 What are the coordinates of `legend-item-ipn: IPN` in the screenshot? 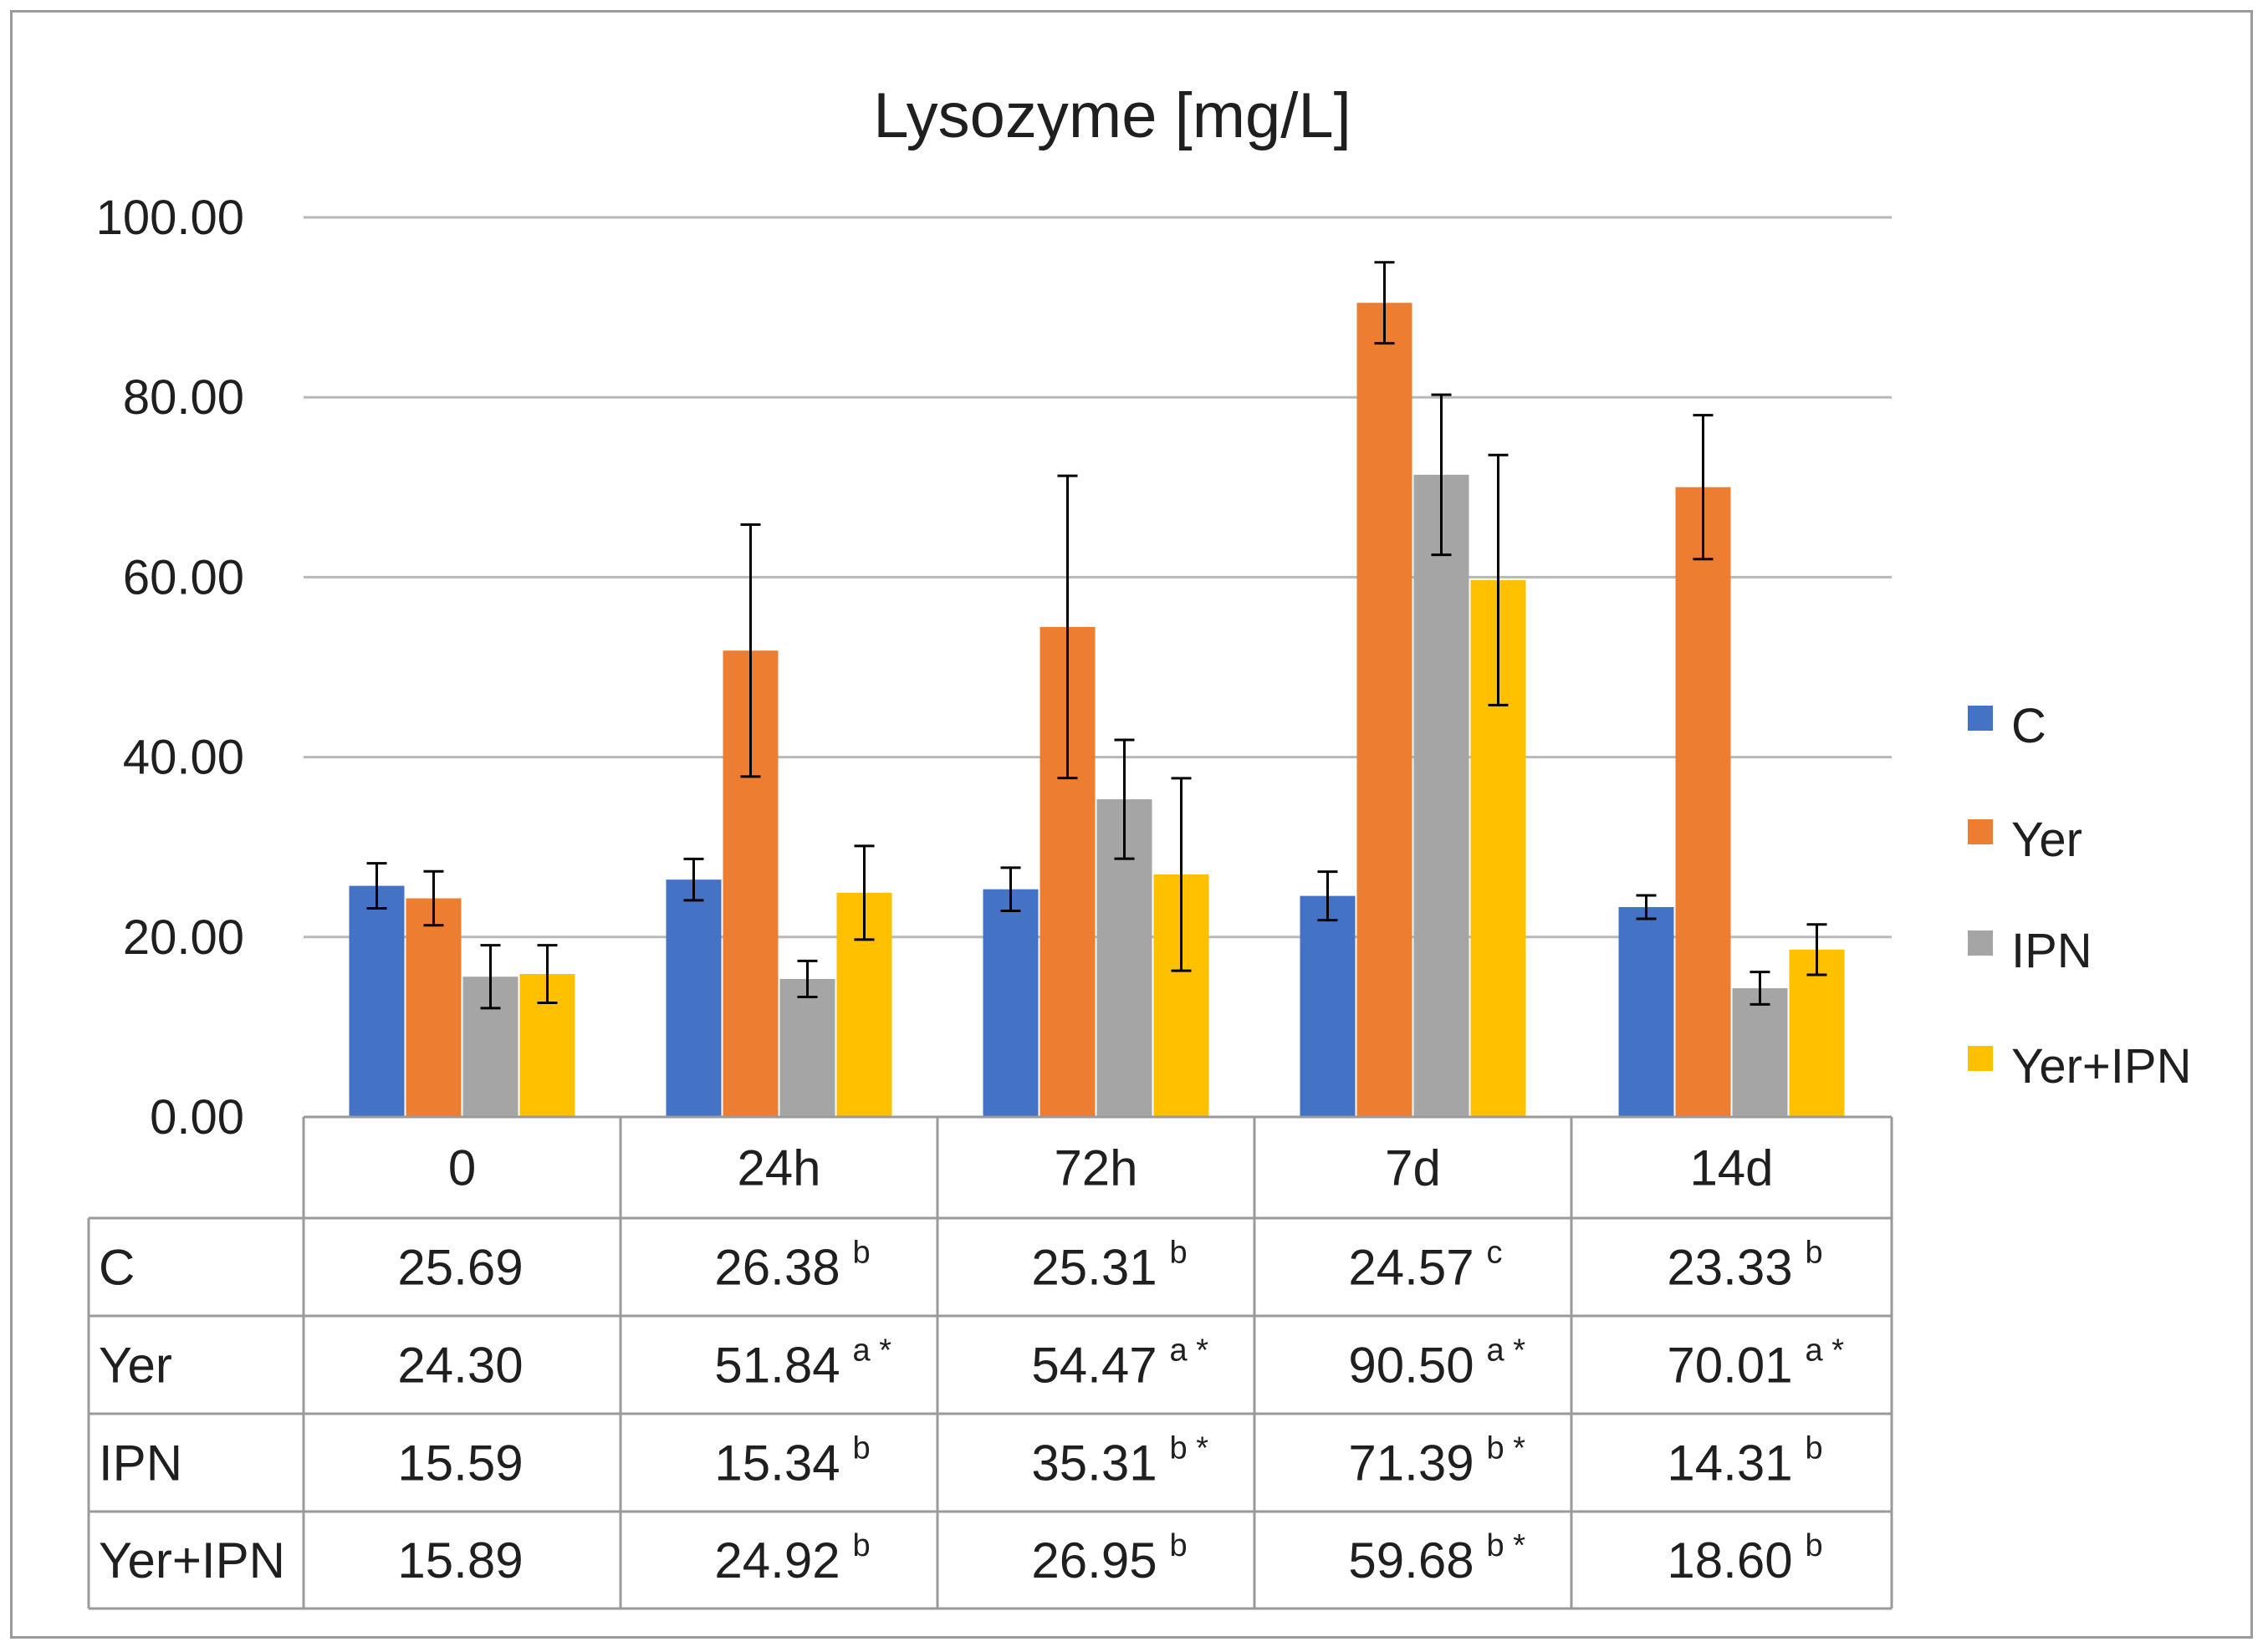 It's located at (2030, 951).